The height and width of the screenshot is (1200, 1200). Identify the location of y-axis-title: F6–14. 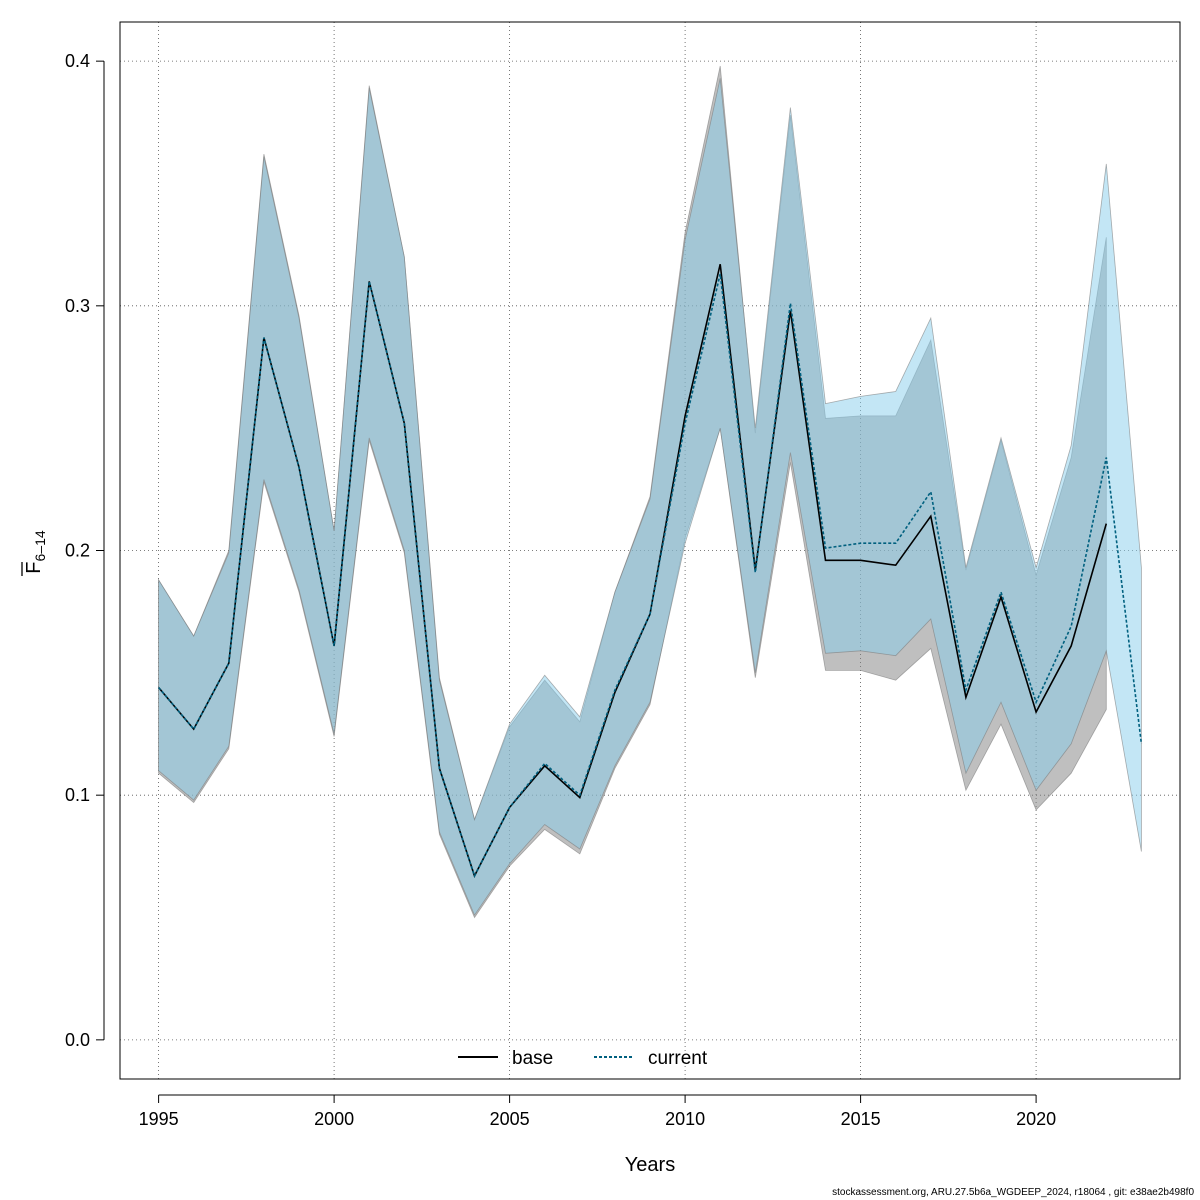
(34, 553).